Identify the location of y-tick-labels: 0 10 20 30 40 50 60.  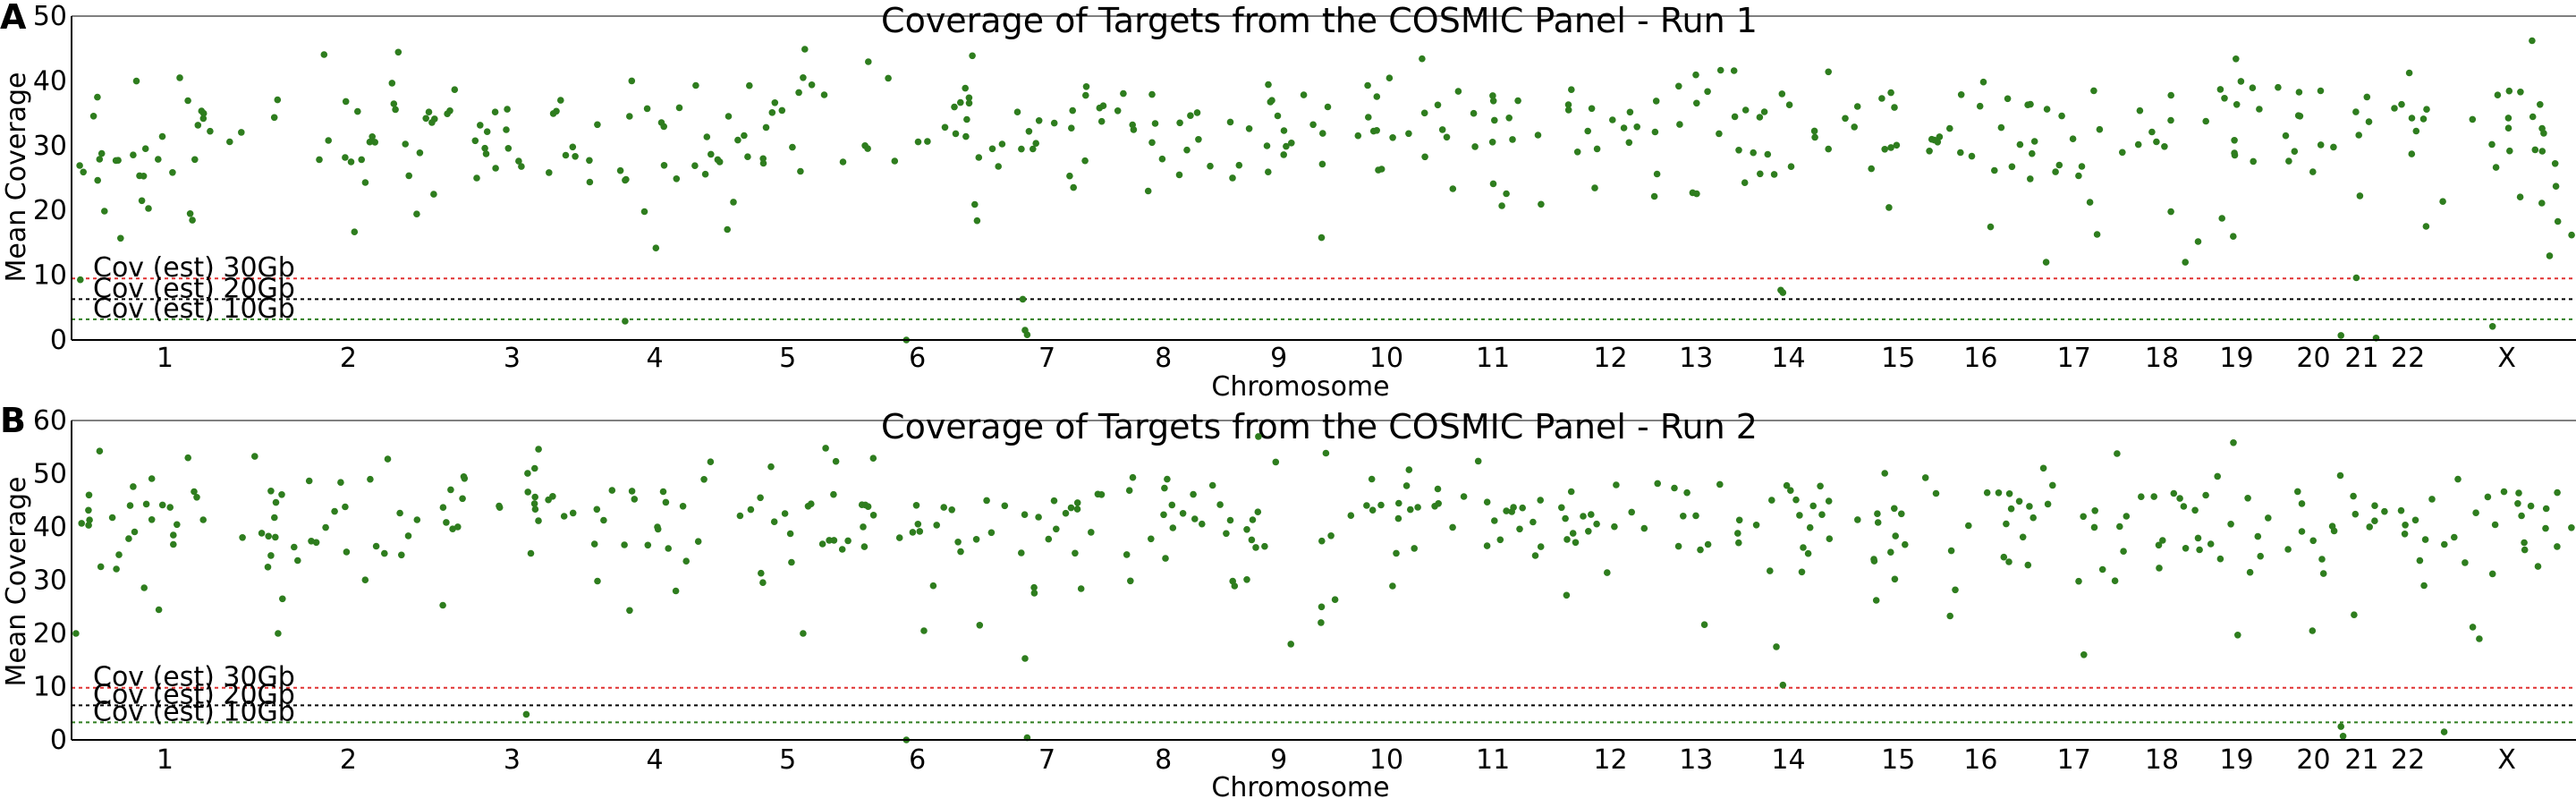
(50, 580).